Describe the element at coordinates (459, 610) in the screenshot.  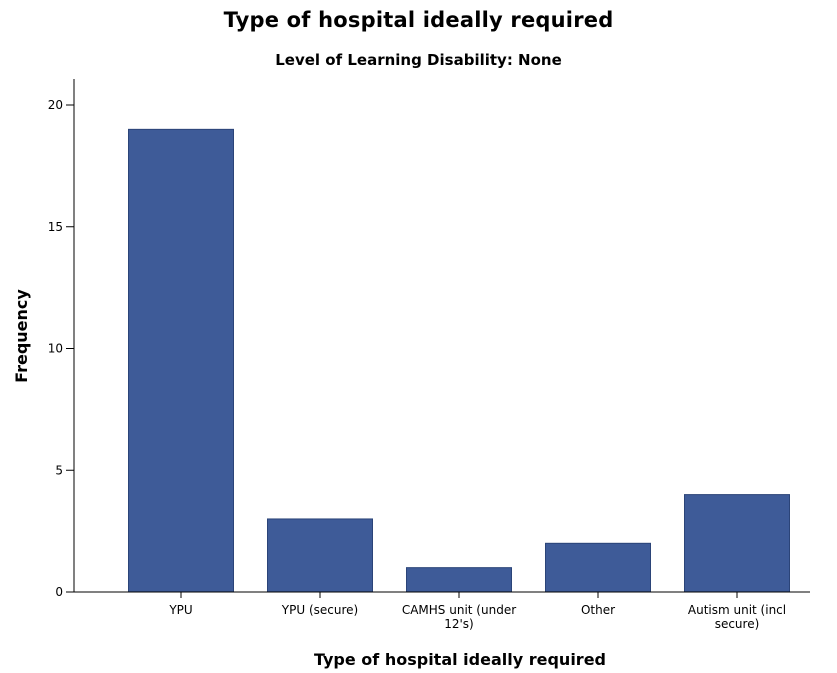
I see `x-tick-label-line: CAMHS unit (under` at that location.